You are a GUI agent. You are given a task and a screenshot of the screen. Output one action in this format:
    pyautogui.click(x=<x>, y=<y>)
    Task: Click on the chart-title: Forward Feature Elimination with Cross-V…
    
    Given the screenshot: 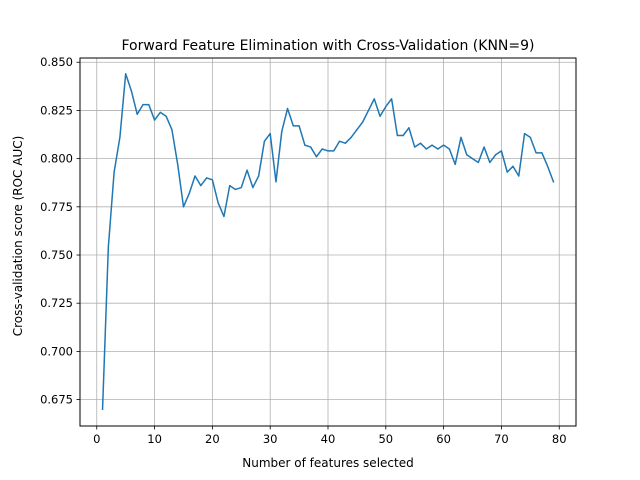 What is the action you would take?
    pyautogui.click(x=327, y=46)
    